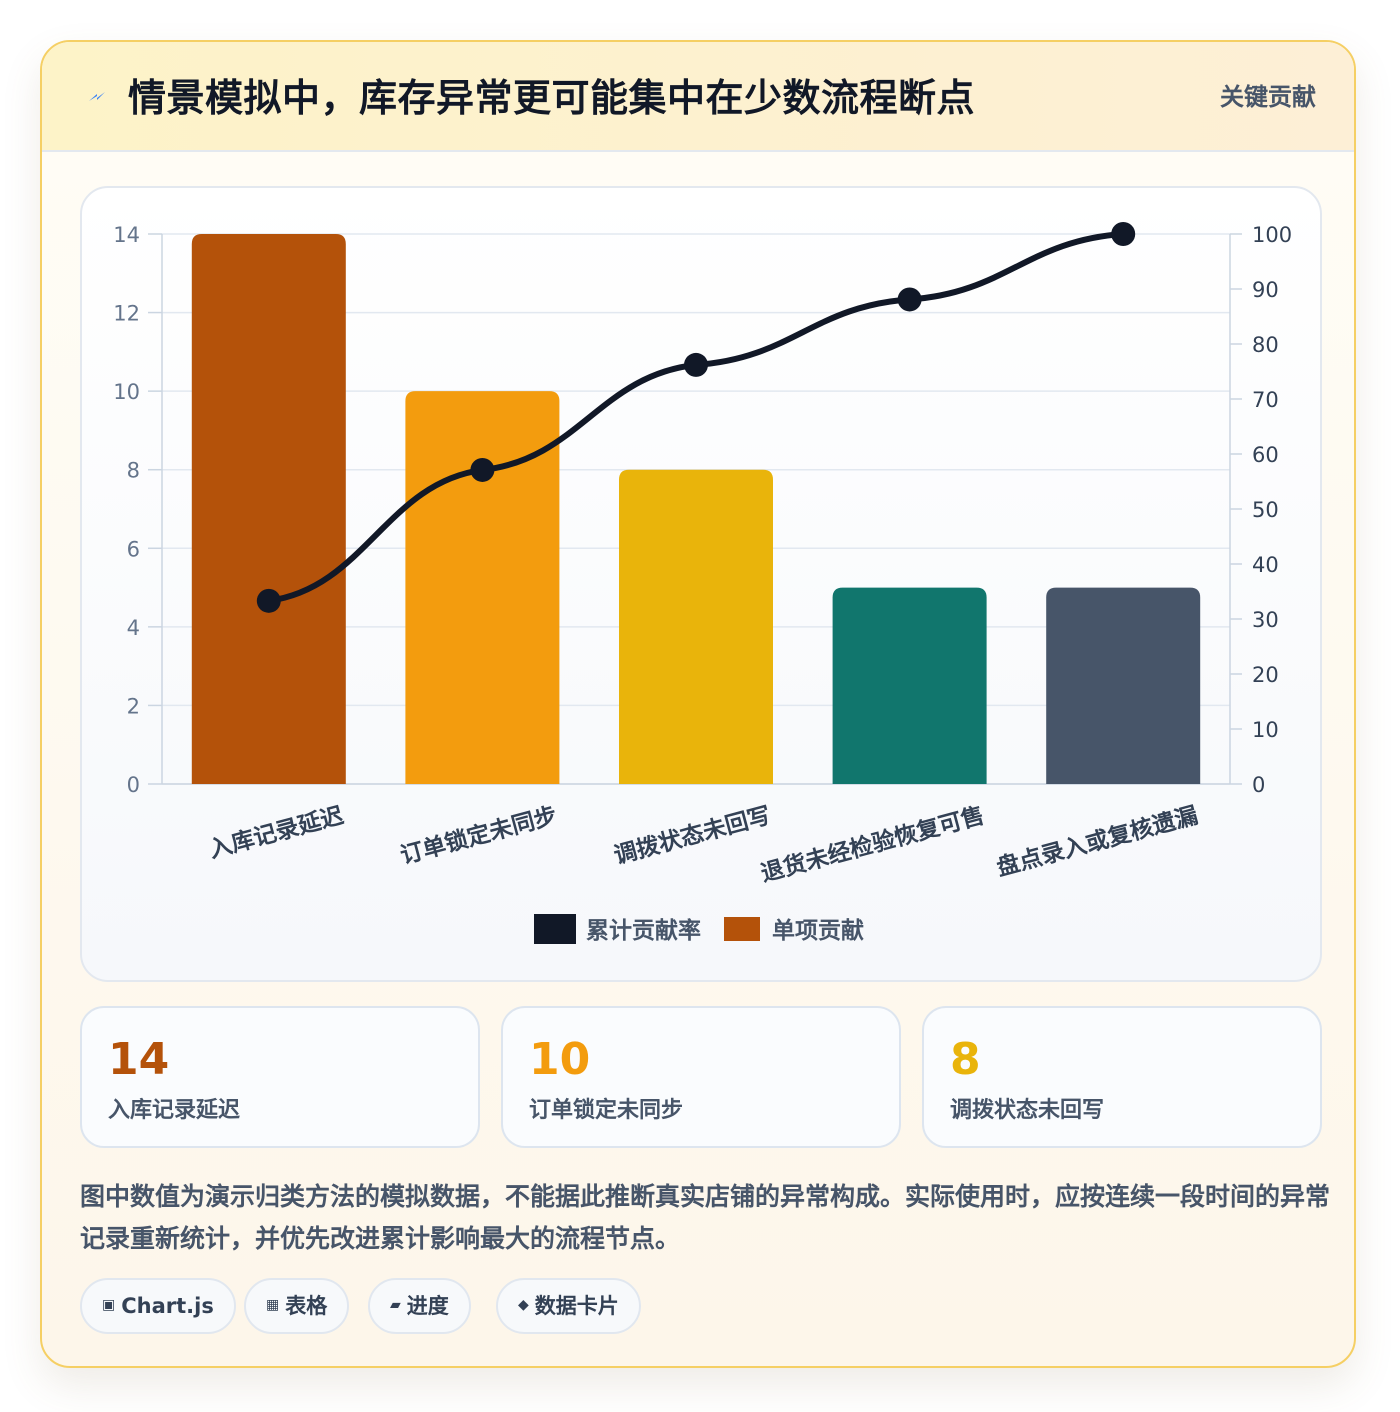 Image resolution: width=1400 pixels, height=1412 pixels. What do you see at coordinates (395, 1305) in the screenshot?
I see `progress-icon: ▰` at bounding box center [395, 1305].